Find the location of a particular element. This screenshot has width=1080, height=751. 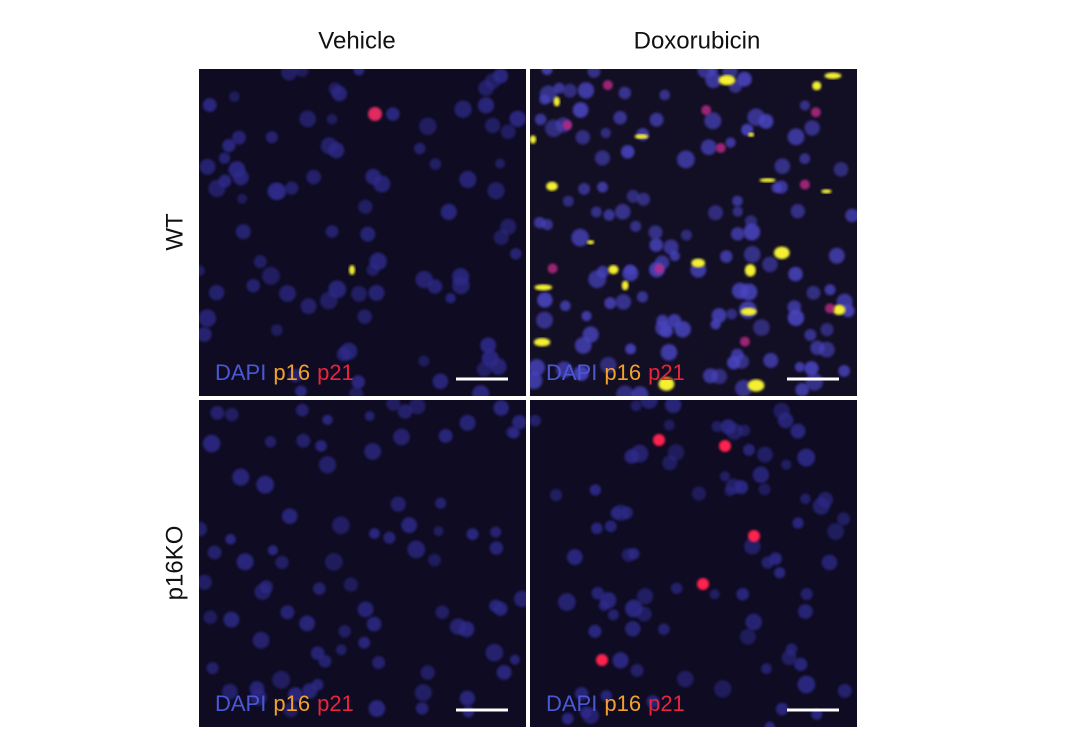

micrograph-panel: DAPI p16 p21 is located at coordinates (362, 232).